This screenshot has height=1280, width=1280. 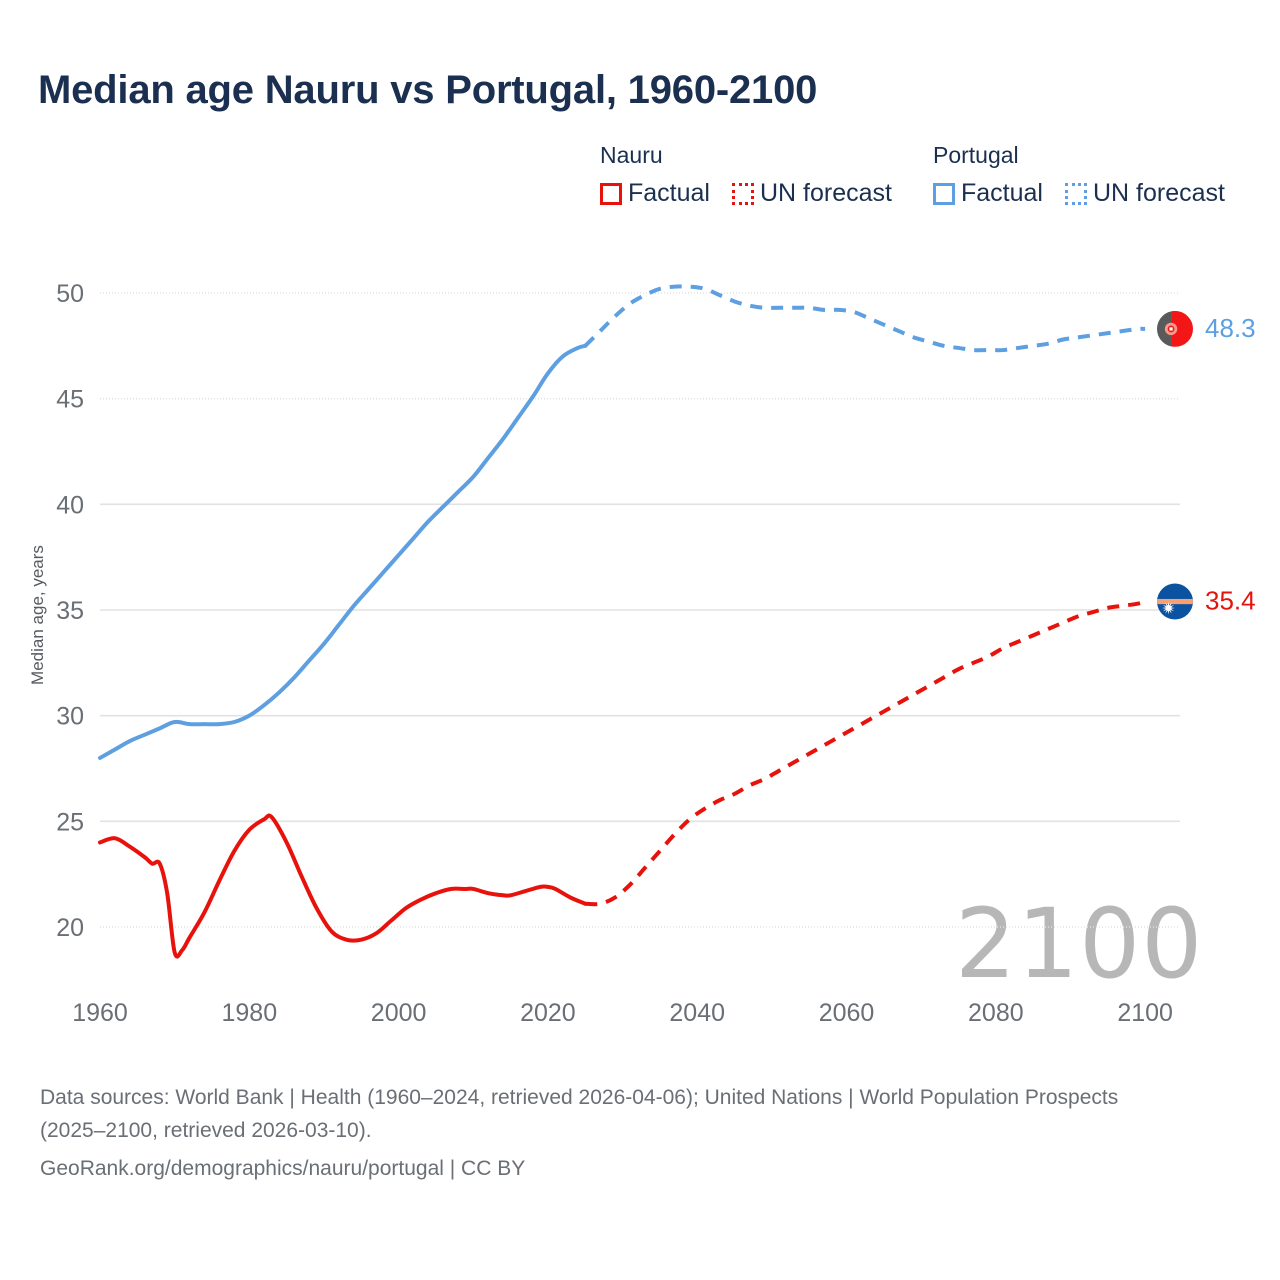 I want to click on svg-text: 20, so click(x=70, y=928).